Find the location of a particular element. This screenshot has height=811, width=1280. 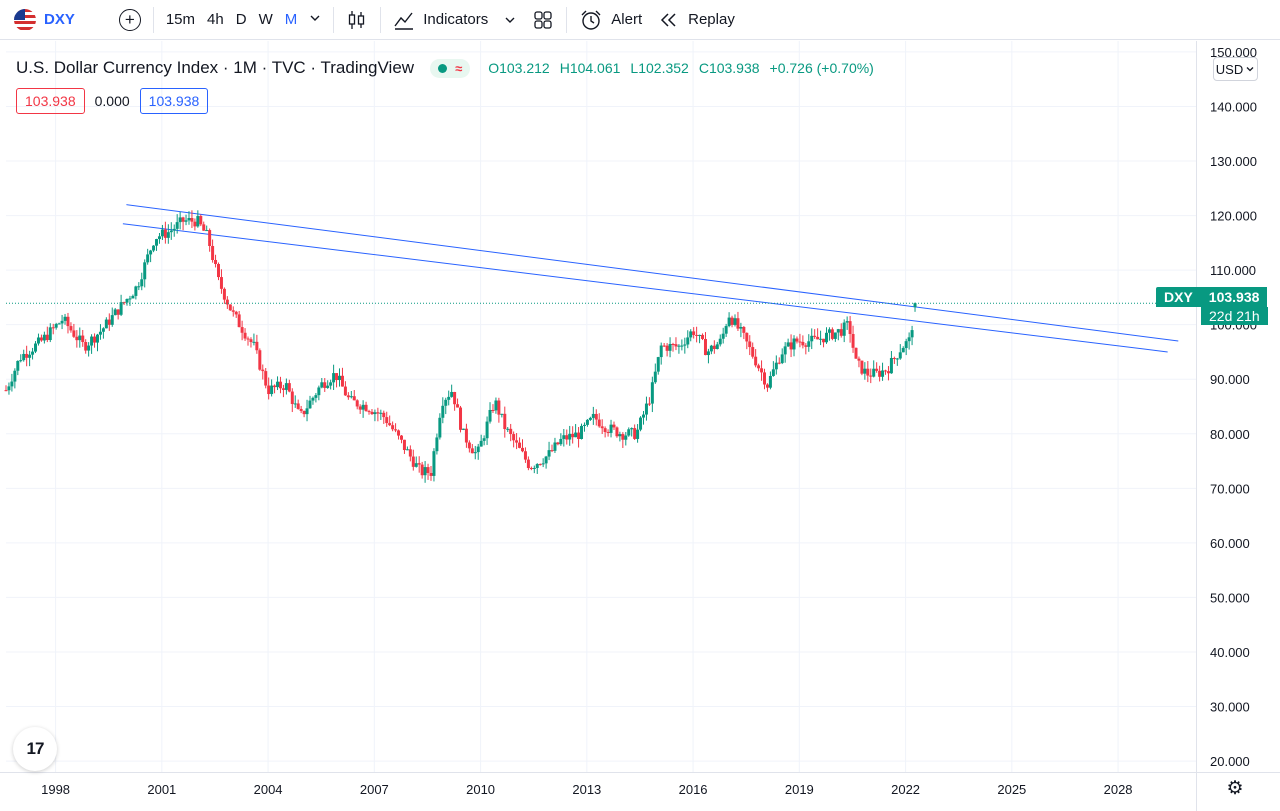

indicators-dropdown-button is located at coordinates (510, 20).